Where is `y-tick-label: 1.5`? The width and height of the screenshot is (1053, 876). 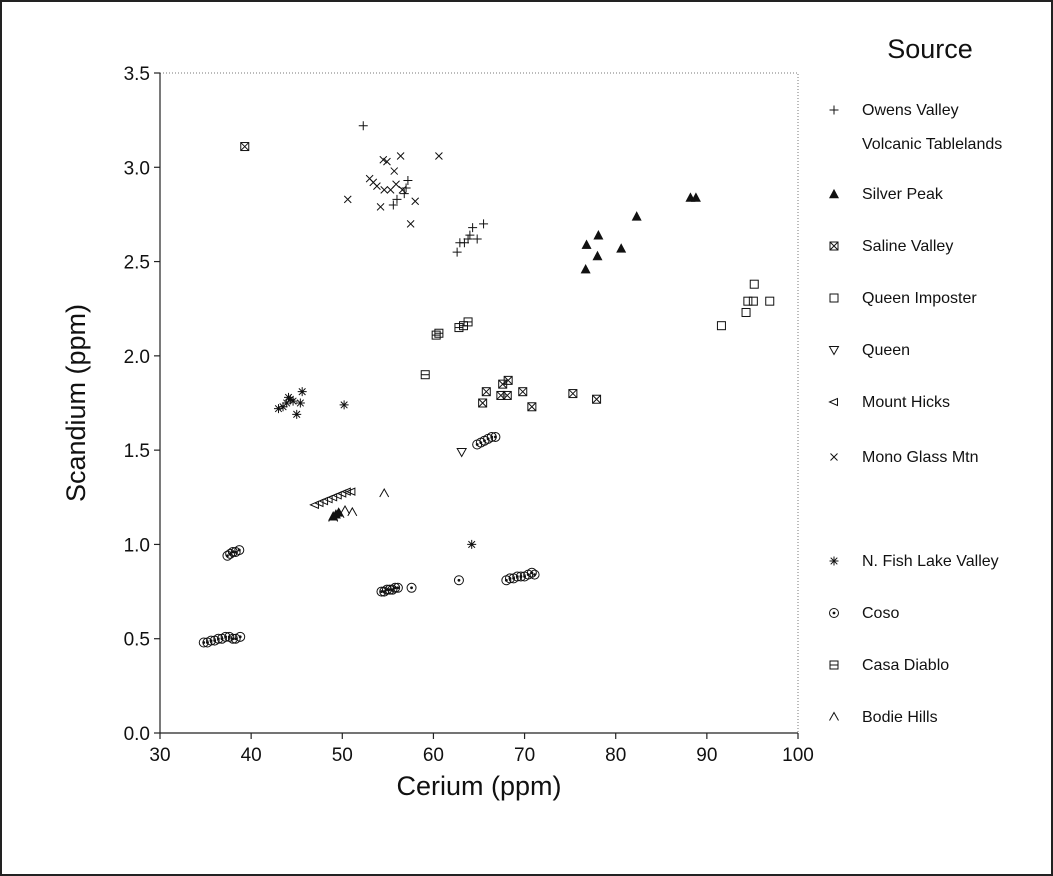
y-tick-label: 1.5 is located at coordinates (137, 451).